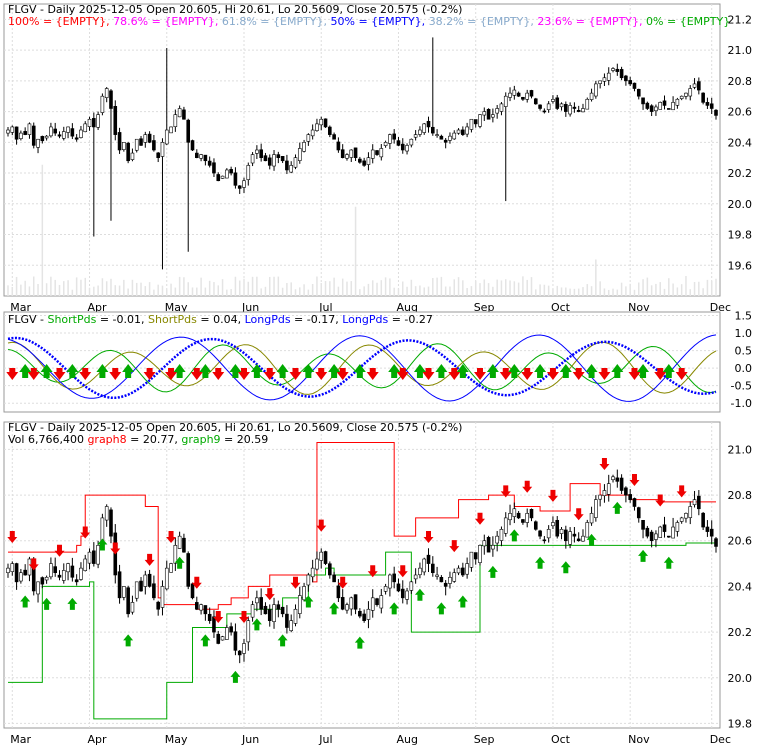 This screenshot has height=745, width=780. Describe the element at coordinates (176, 739) in the screenshot. I see `x-tick-2: May` at that location.